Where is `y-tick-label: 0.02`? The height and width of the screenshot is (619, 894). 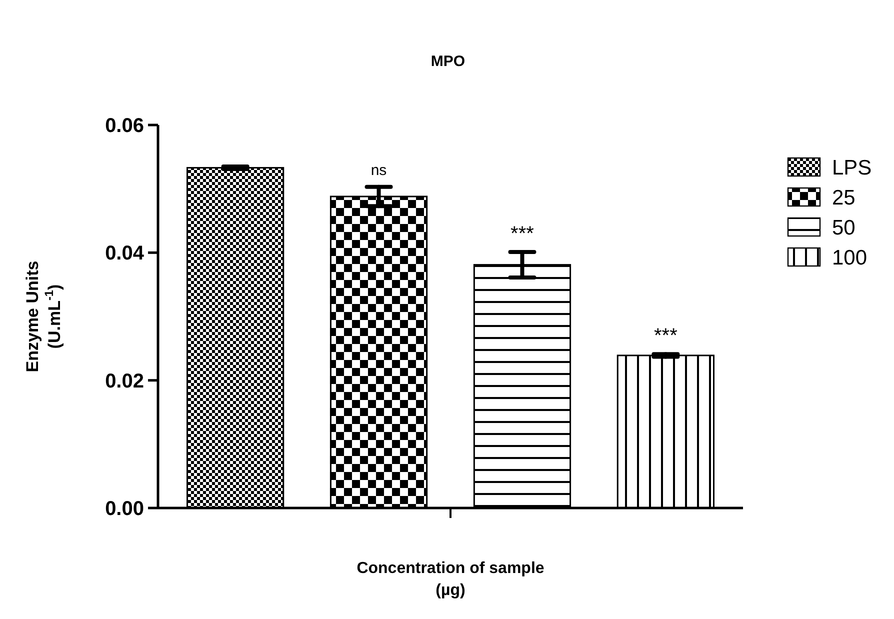 y-tick-label: 0.02 is located at coordinates (124, 381).